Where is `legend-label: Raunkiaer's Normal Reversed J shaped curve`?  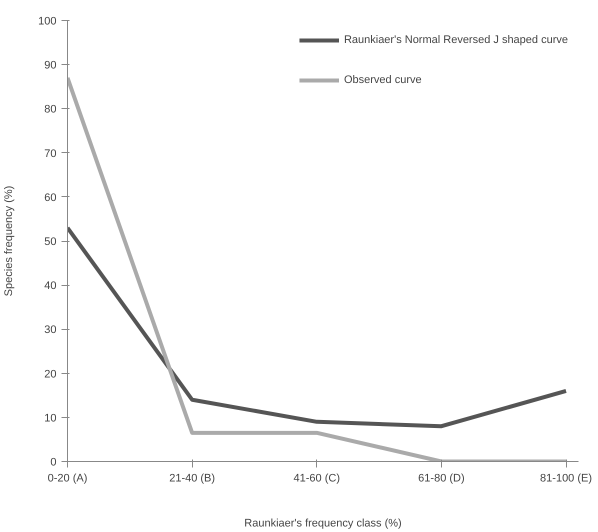
legend-label: Raunkiaer's Normal Reversed J shaped curve is located at coordinates (456, 40).